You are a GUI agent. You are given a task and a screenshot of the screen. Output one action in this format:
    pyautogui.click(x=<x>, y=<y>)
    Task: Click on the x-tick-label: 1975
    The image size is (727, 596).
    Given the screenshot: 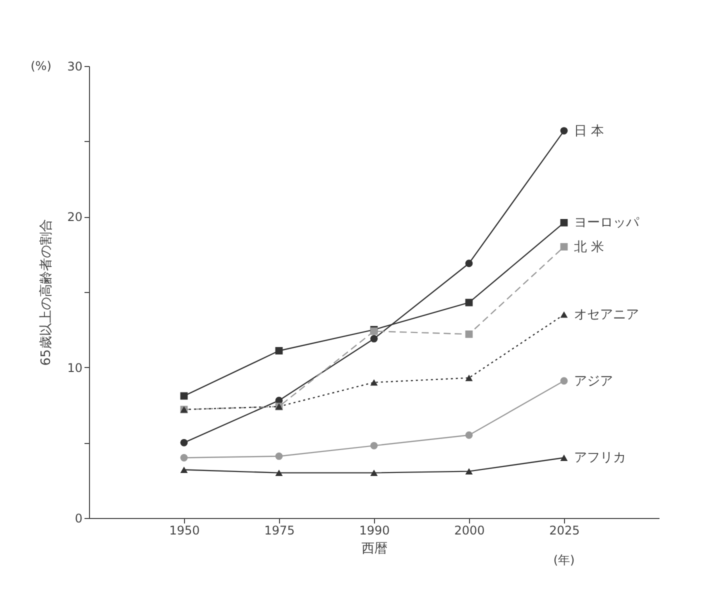 What is the action you would take?
    pyautogui.click(x=279, y=531)
    